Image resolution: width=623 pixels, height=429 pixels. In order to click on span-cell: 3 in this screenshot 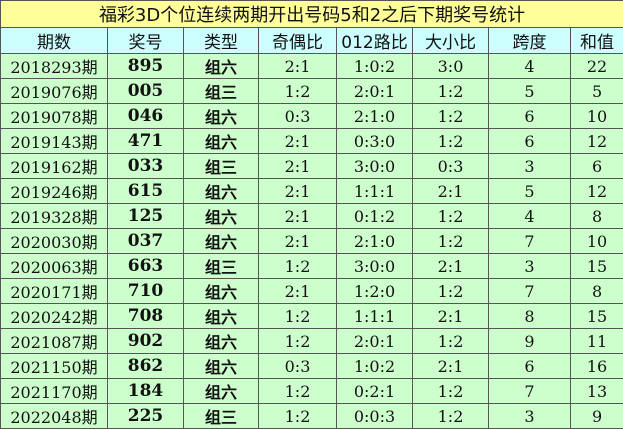, I will do `click(530, 416)`.